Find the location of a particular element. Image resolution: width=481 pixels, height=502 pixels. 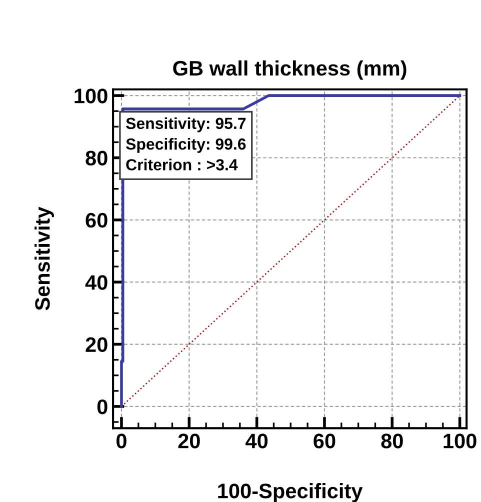

y-tick-label: 20 is located at coordinates (97, 344).